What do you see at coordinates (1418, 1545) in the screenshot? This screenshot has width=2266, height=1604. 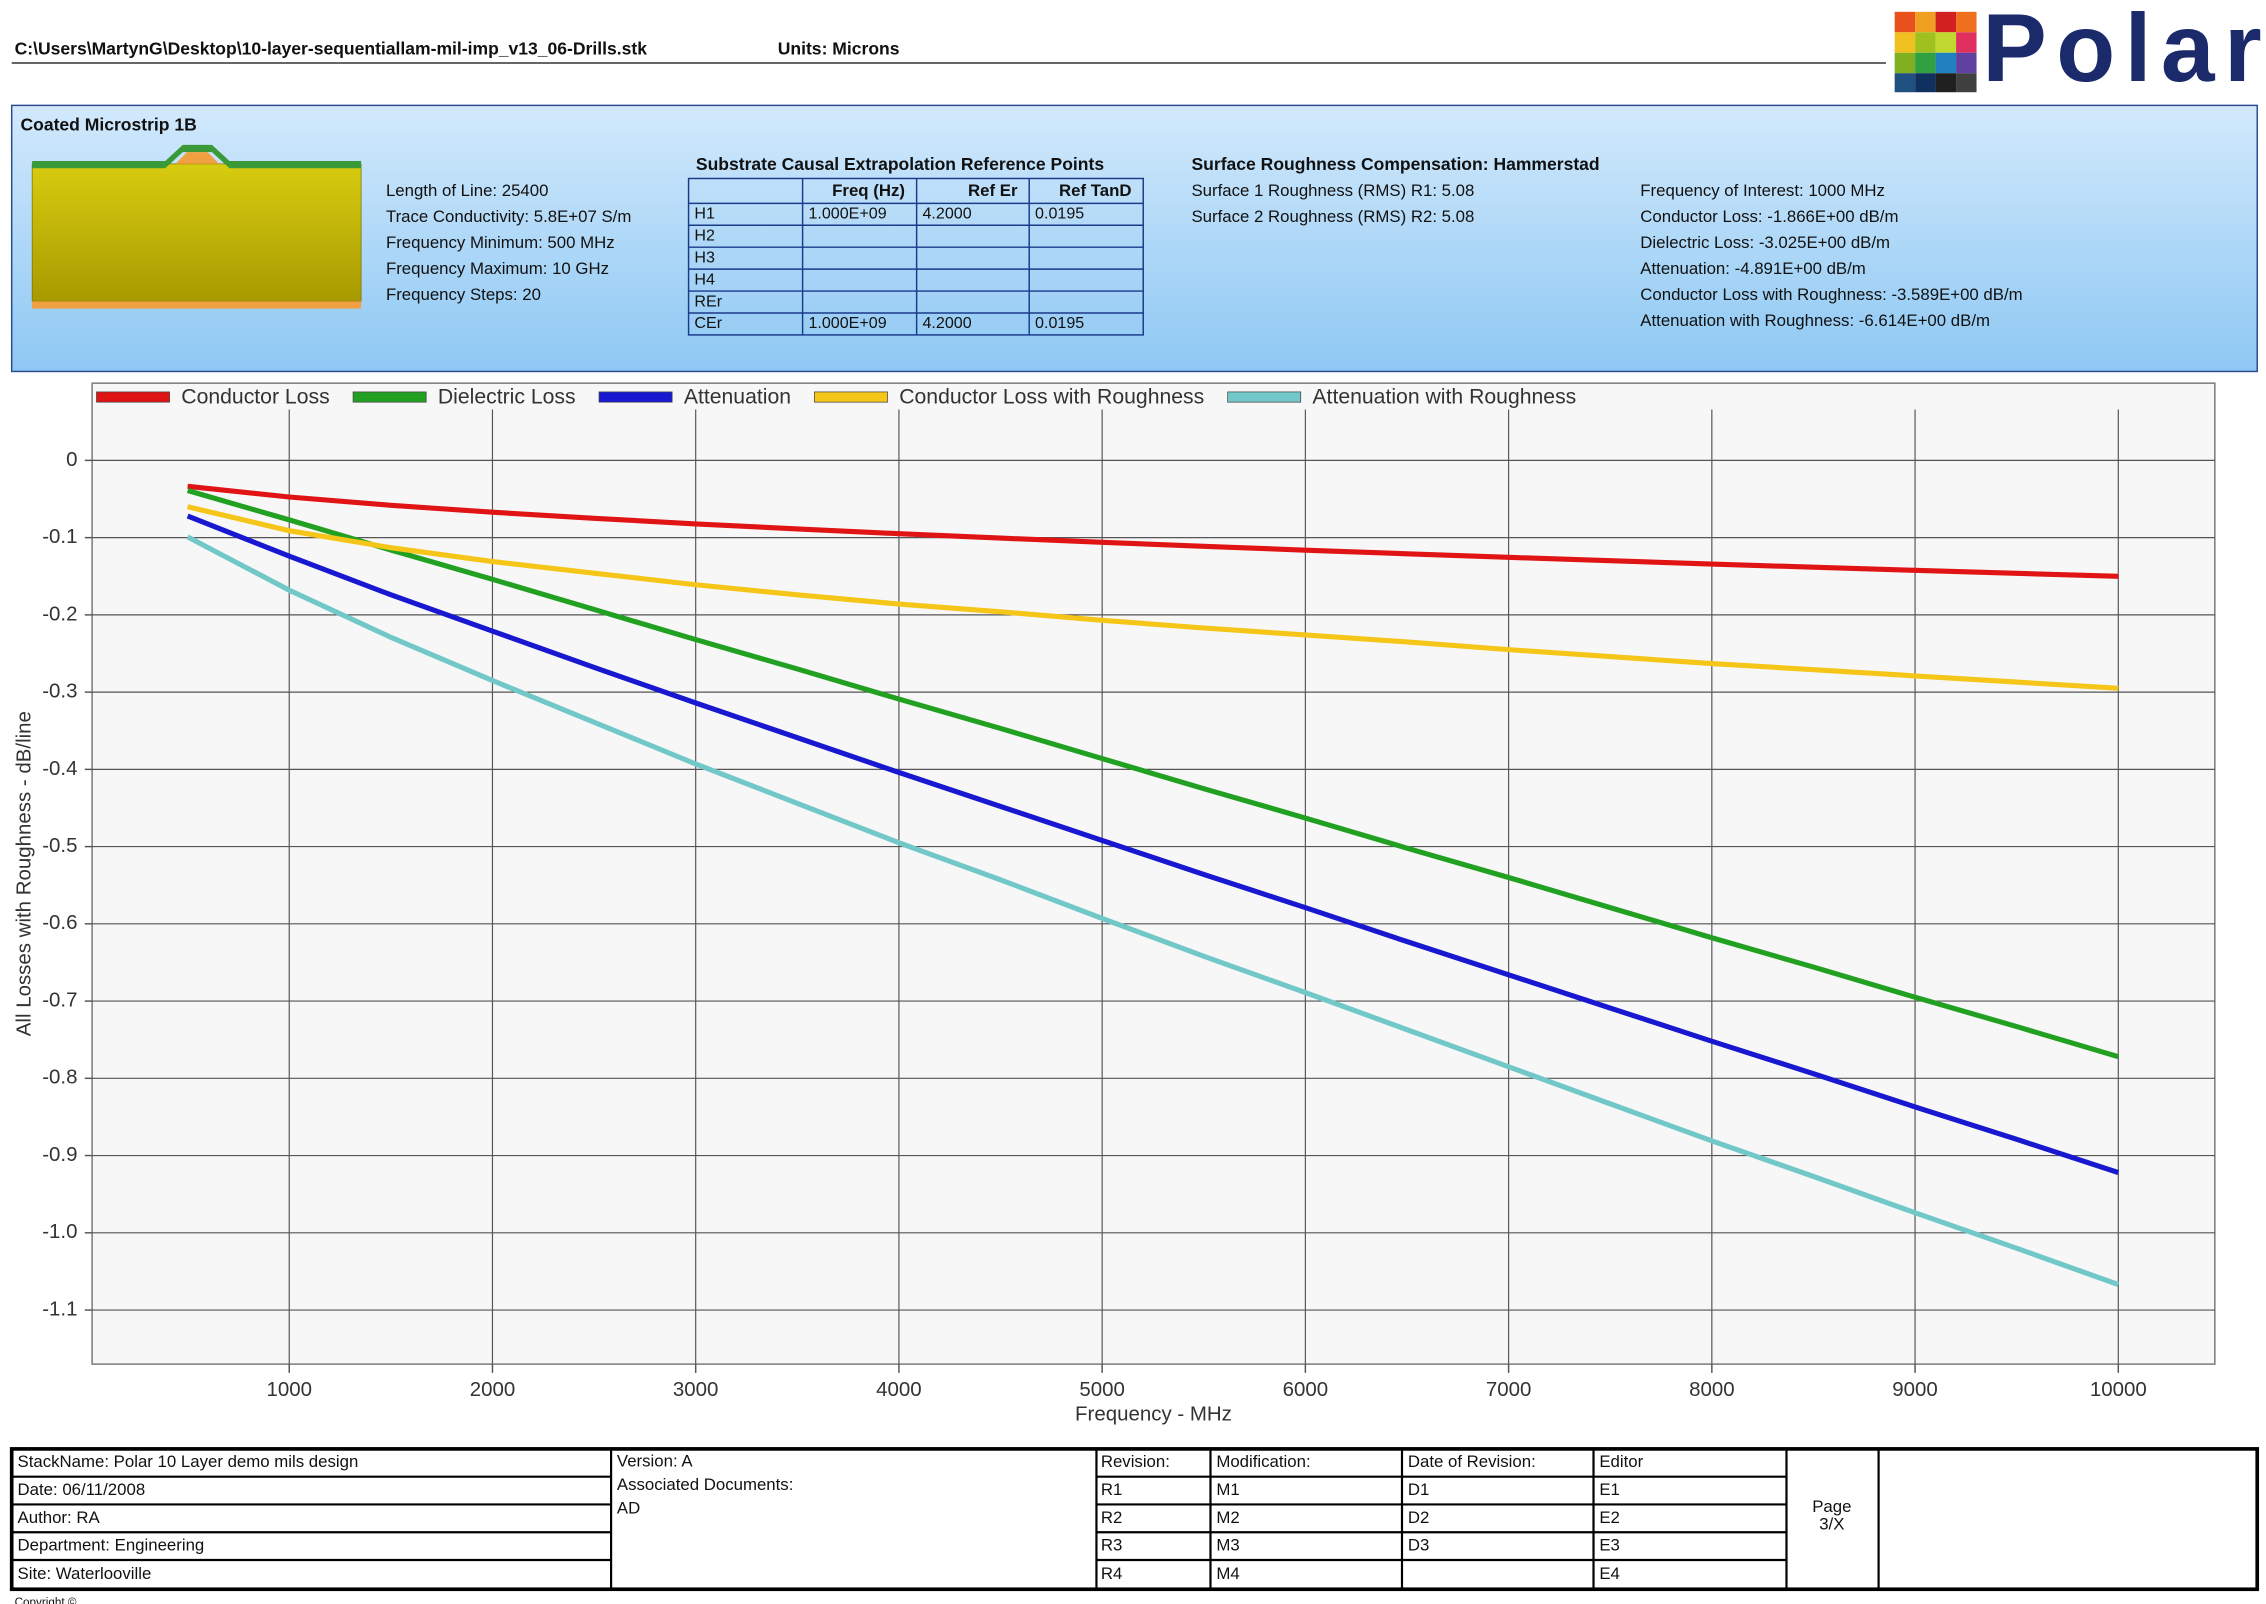 I see `footer-cell: D3` at bounding box center [1418, 1545].